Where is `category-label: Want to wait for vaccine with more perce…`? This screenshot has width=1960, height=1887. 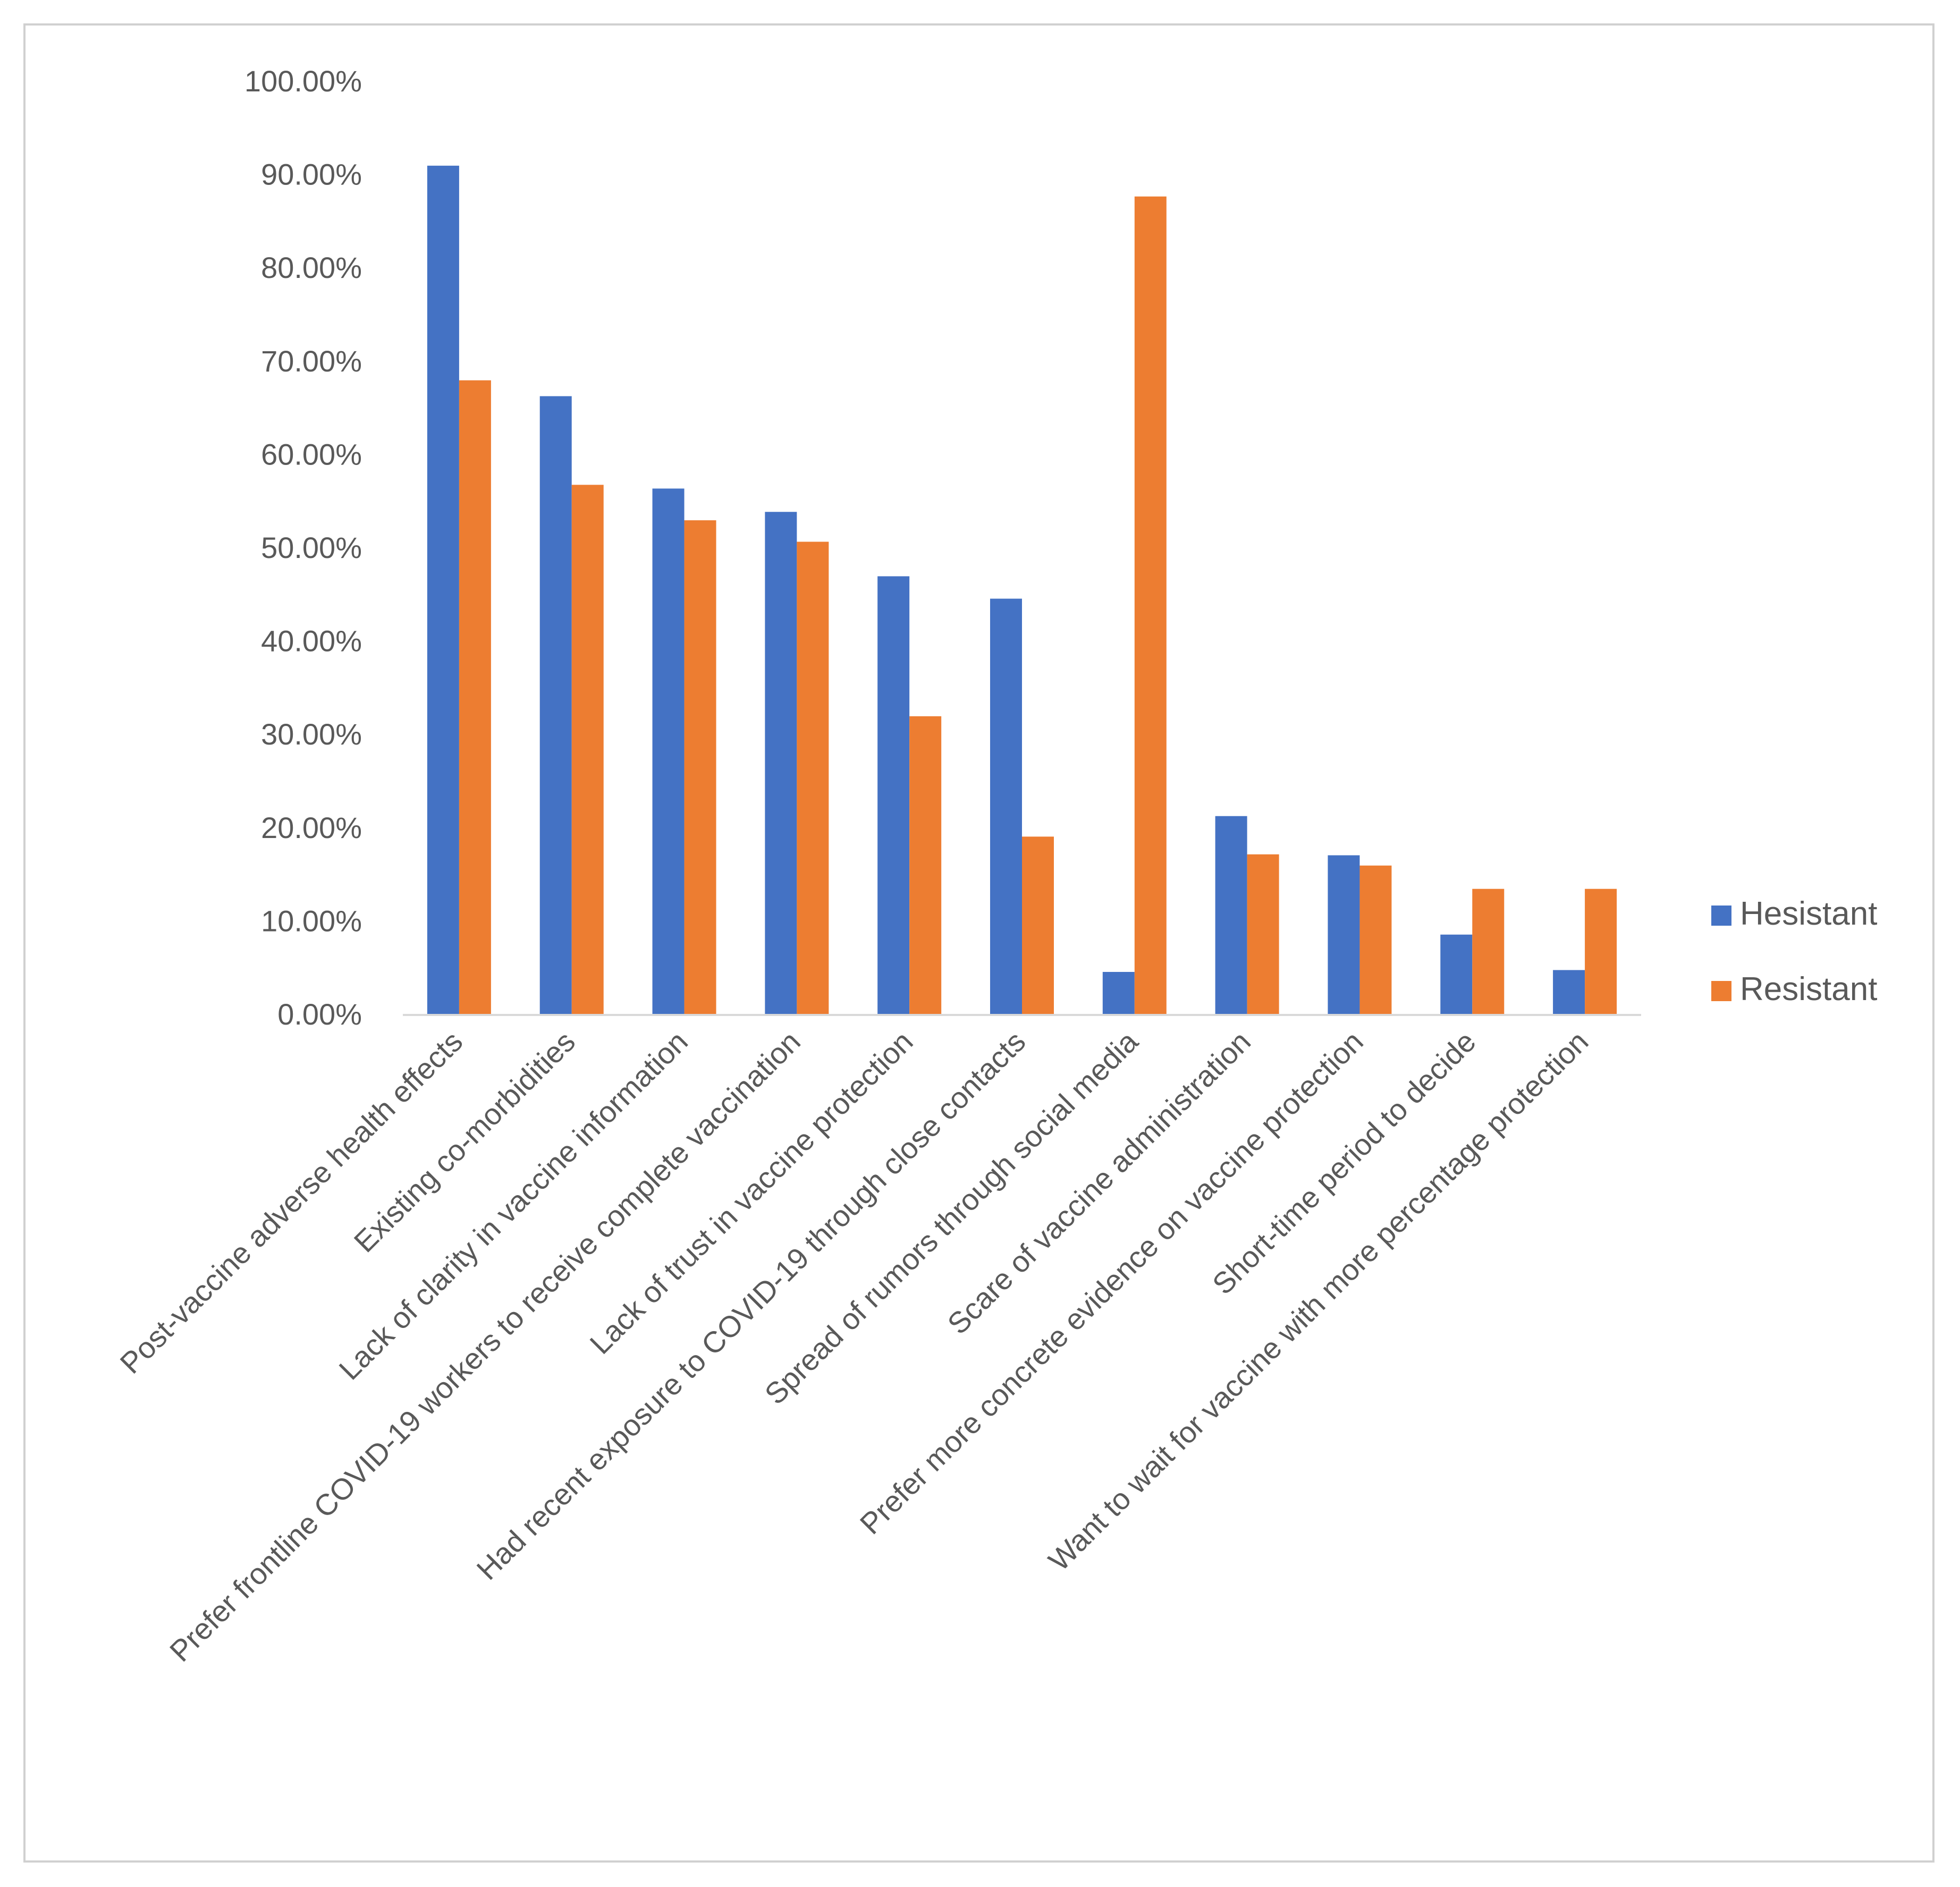
category-label: Want to wait for vaccine with more perce… is located at coordinates (1318, 1301).